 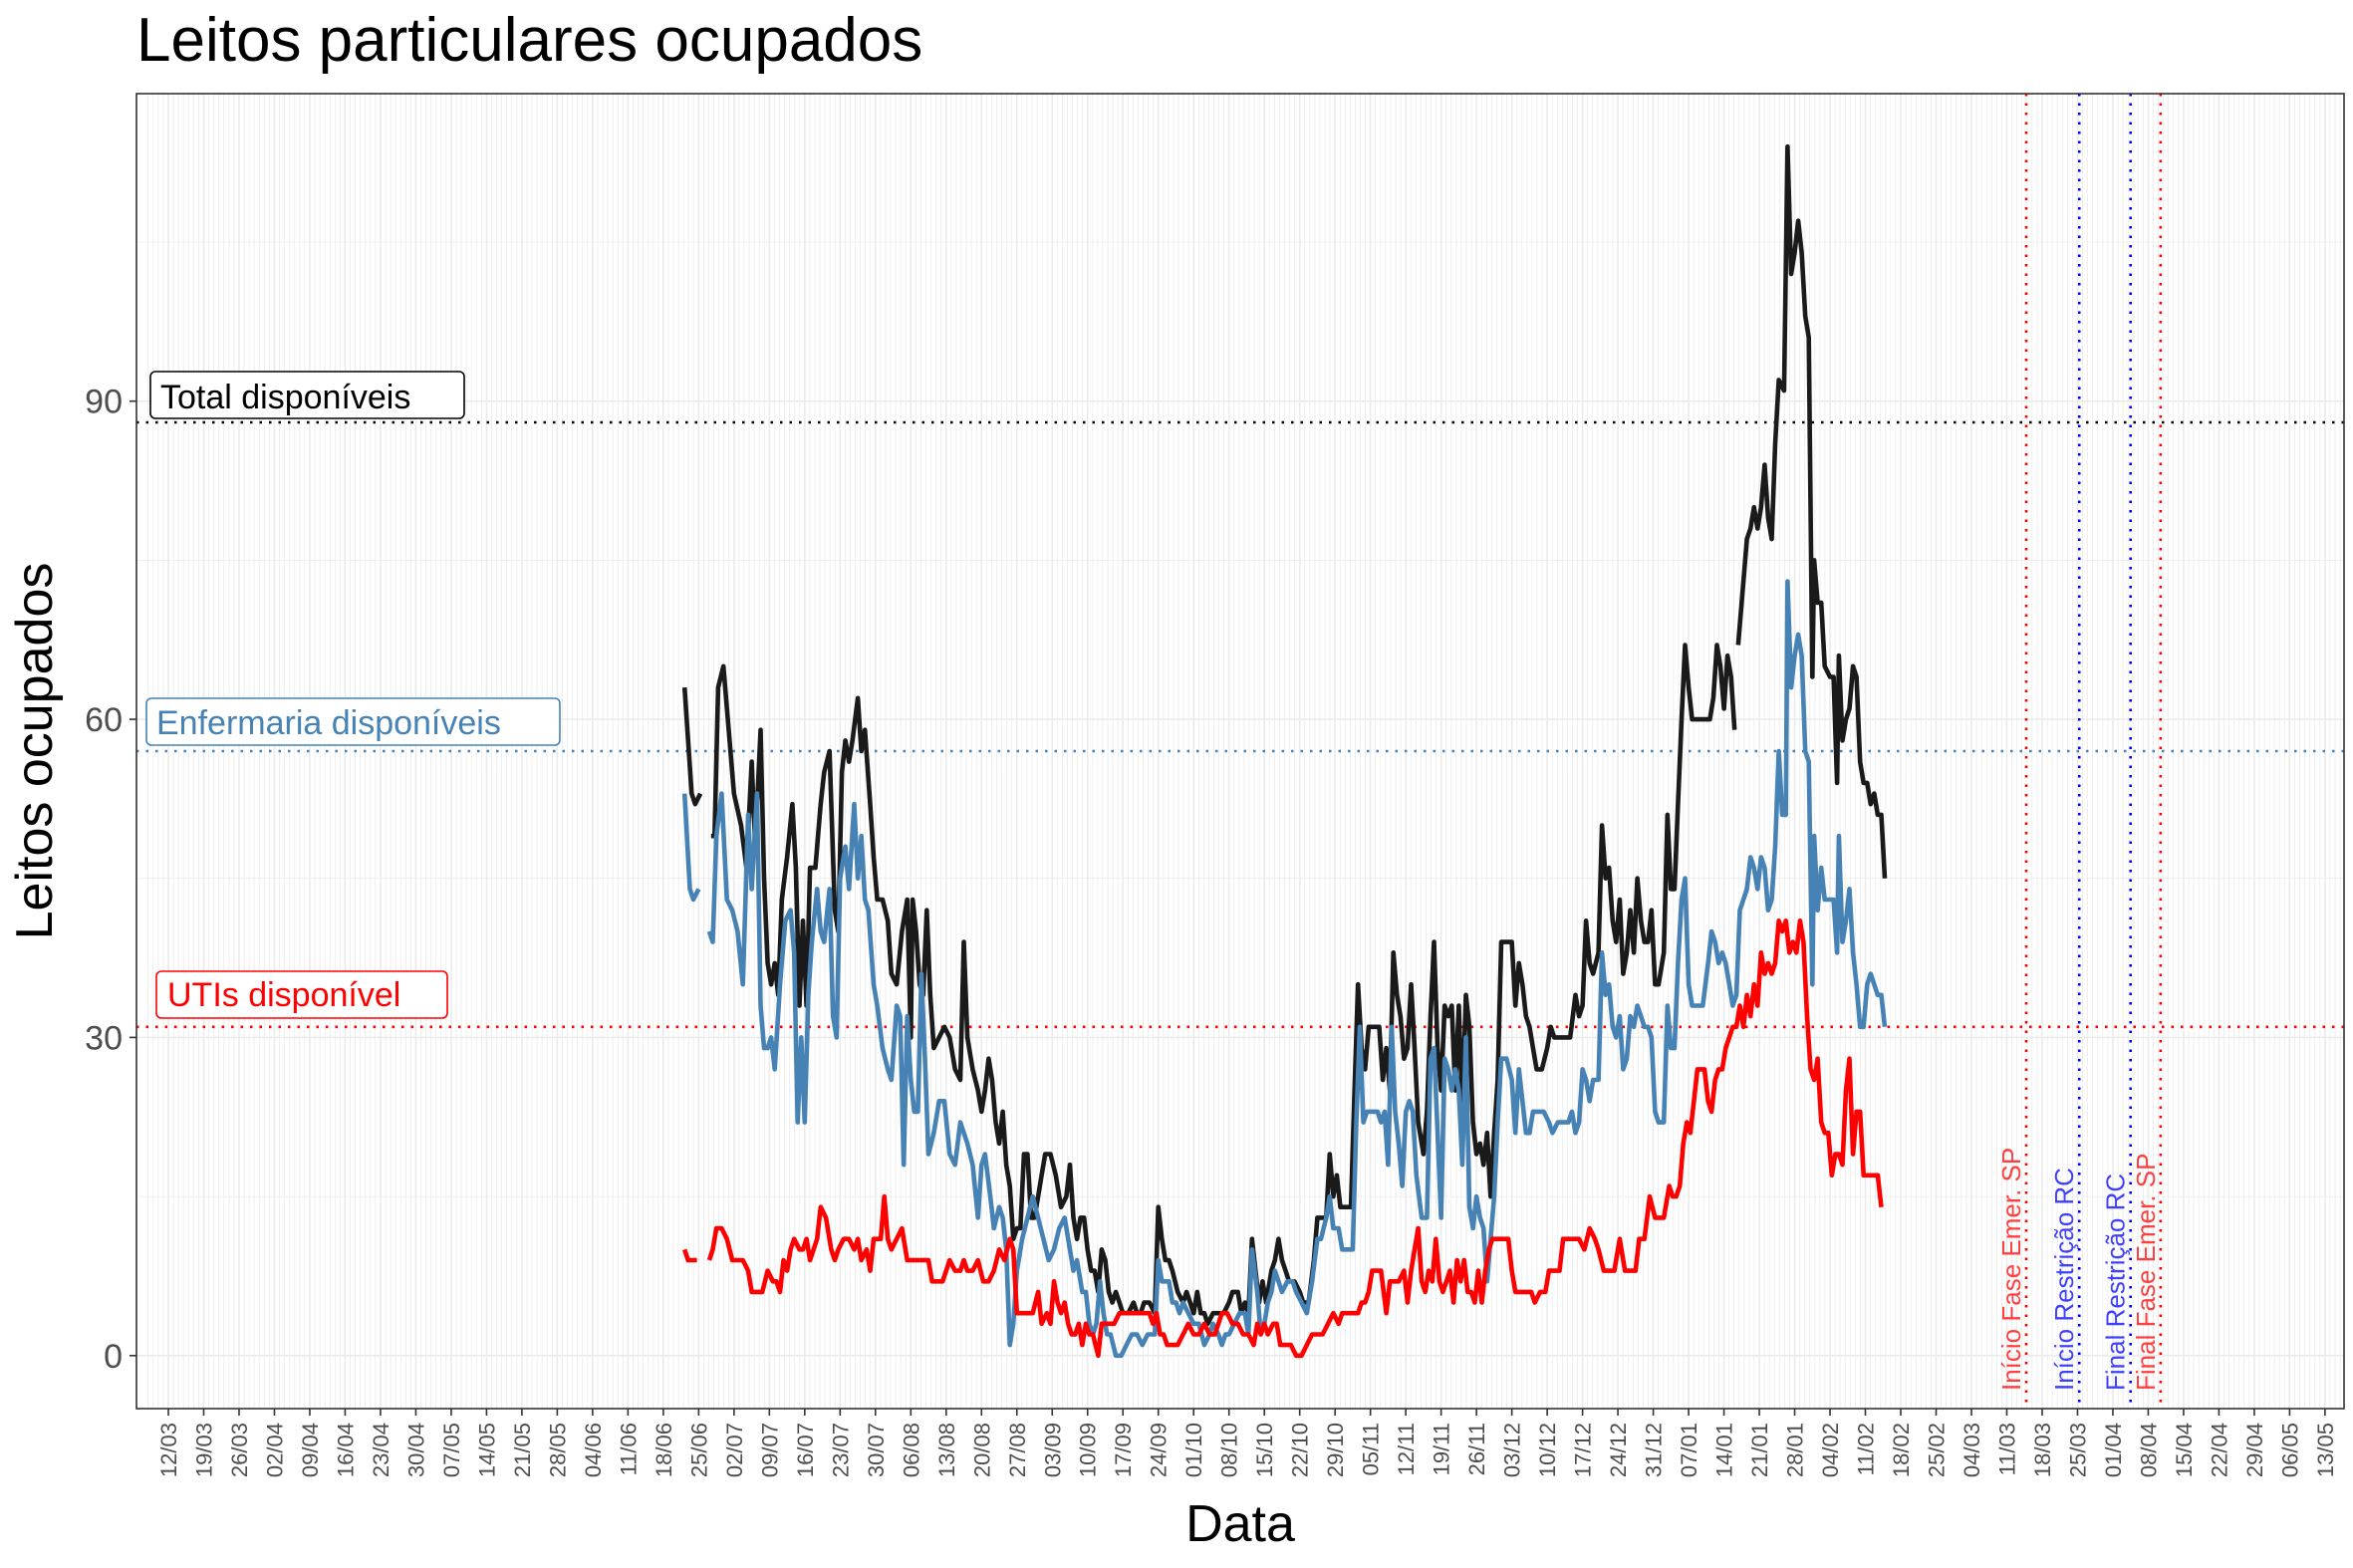 What do you see at coordinates (1300, 1450) in the screenshot?
I see `x-tick-label: 22/10` at bounding box center [1300, 1450].